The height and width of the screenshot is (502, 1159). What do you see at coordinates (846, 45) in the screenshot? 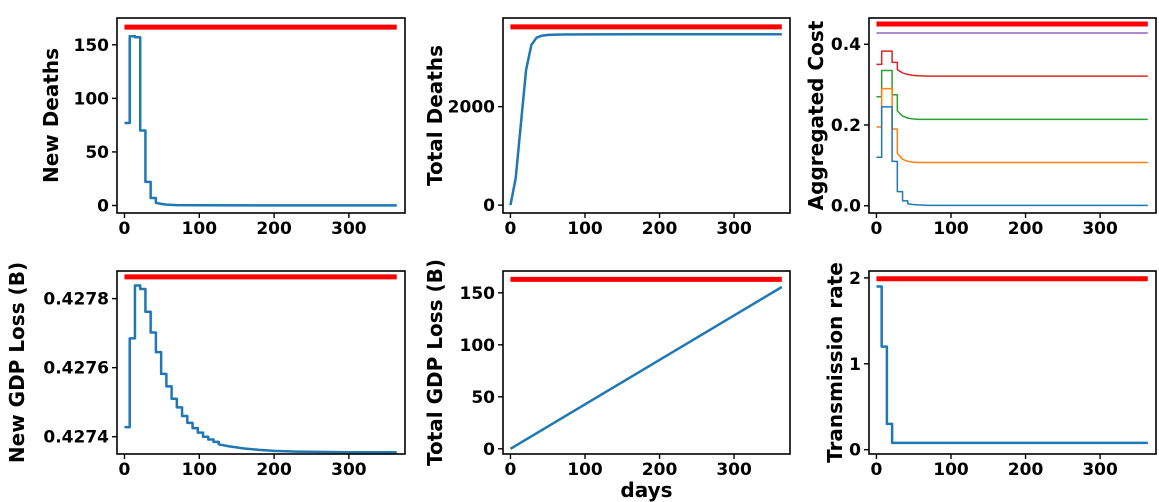
I see `y-tick-label: 0.4` at bounding box center [846, 45].